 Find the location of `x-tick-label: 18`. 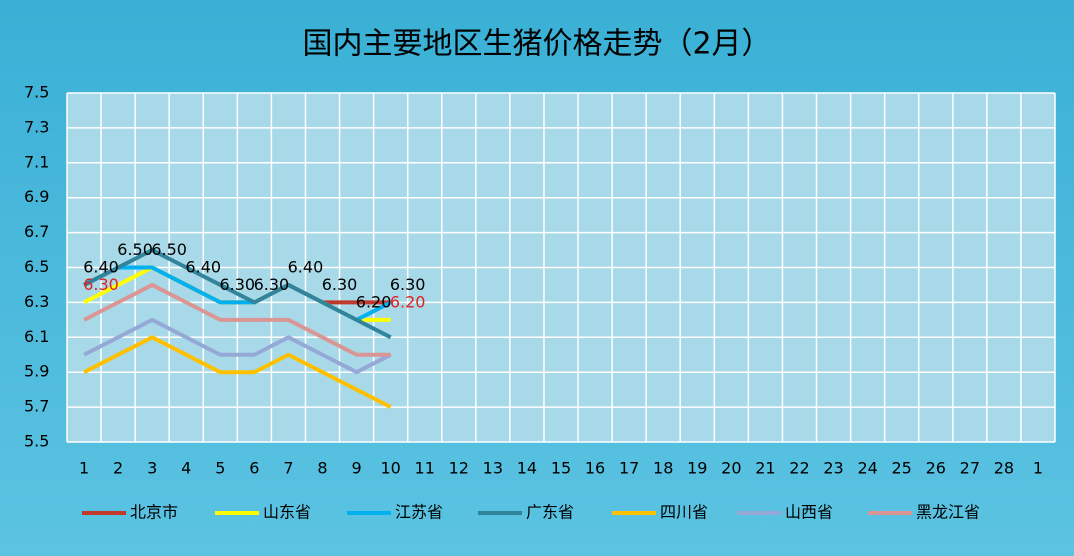

x-tick-label: 18 is located at coordinates (663, 468).